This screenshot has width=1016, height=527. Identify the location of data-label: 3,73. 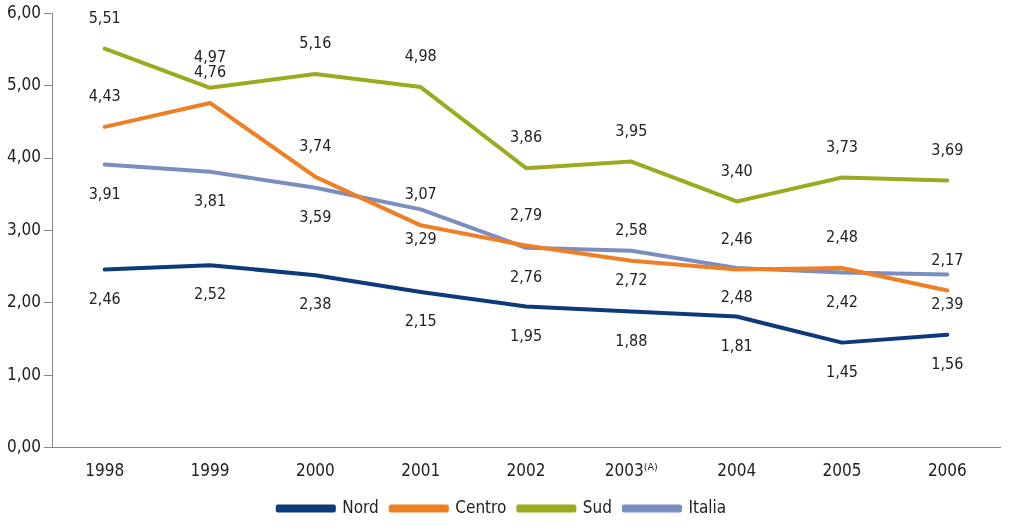
(842, 146).